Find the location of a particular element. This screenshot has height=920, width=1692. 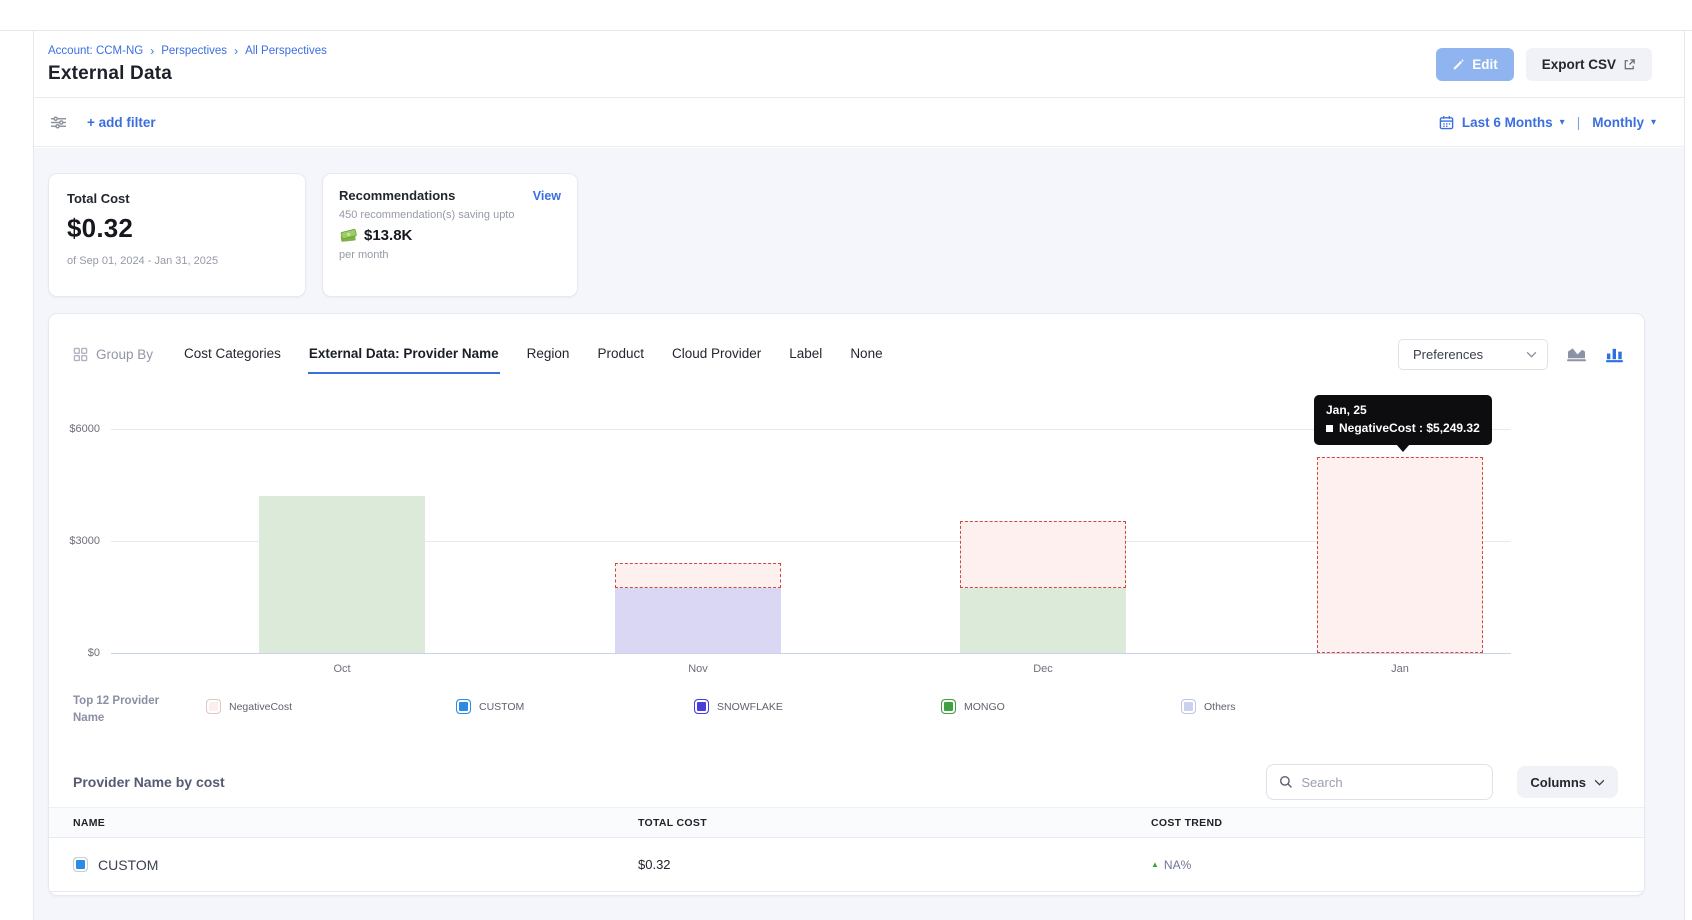

row-name-cell: CUSTOM is located at coordinates (355, 865).